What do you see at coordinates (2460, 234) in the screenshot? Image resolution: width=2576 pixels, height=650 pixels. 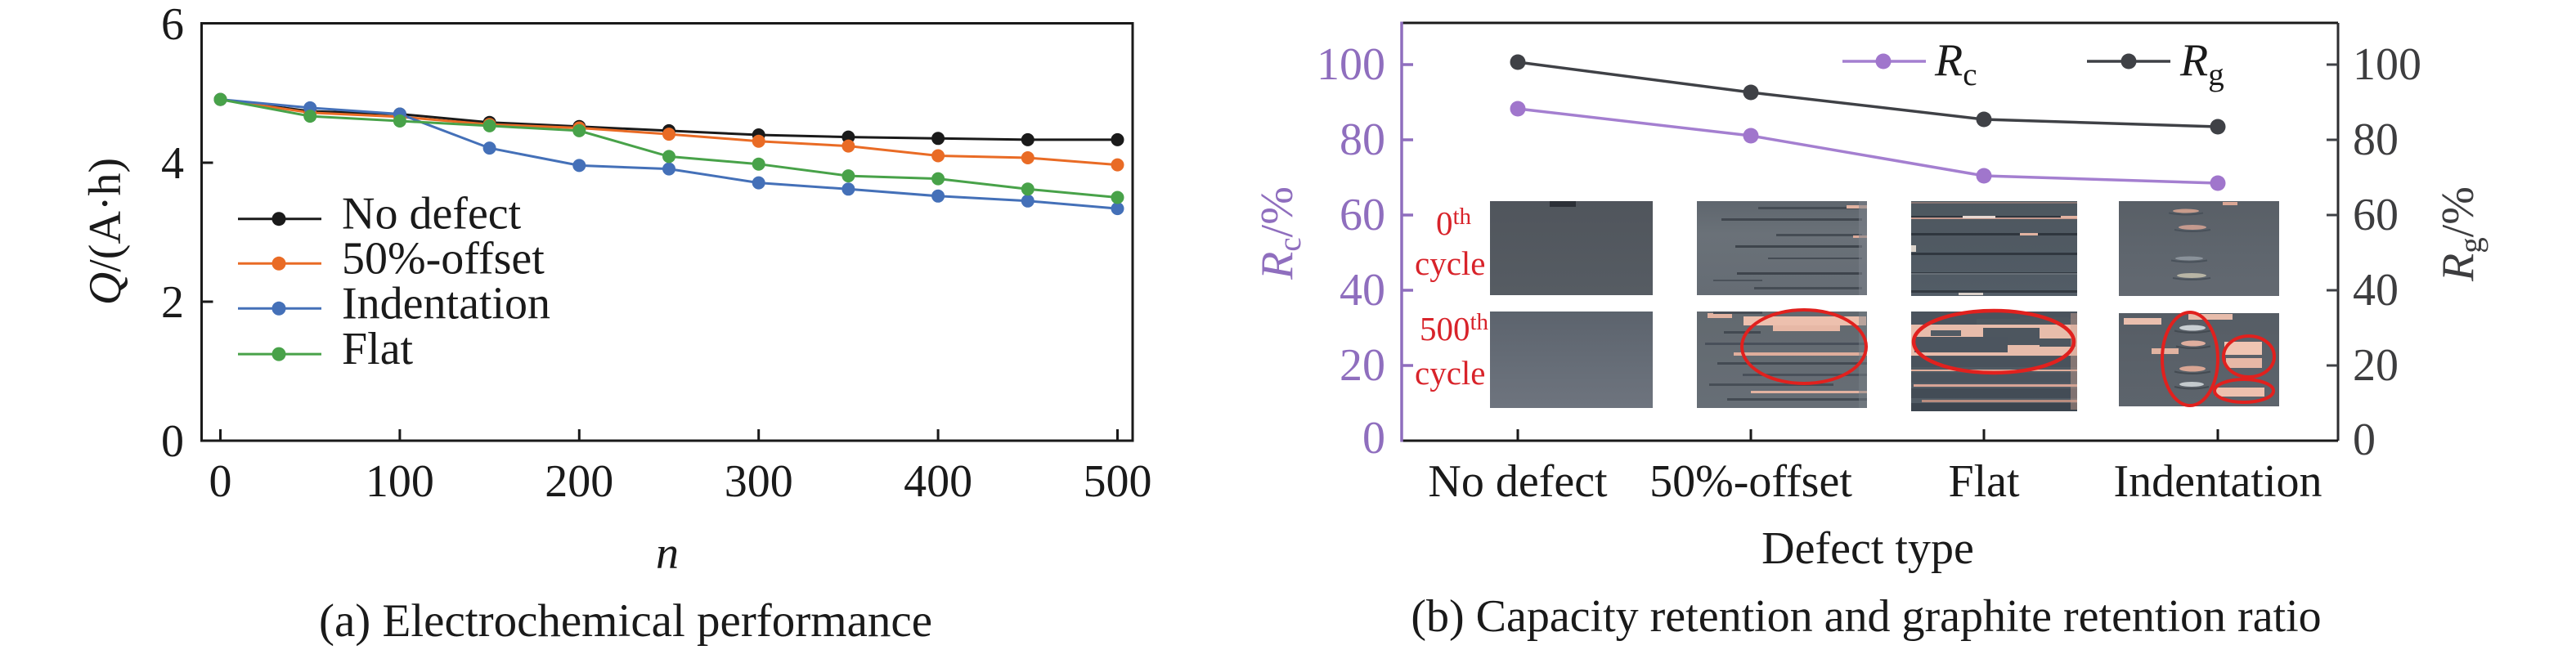 I see `svg-text: Rg/%` at bounding box center [2460, 234].